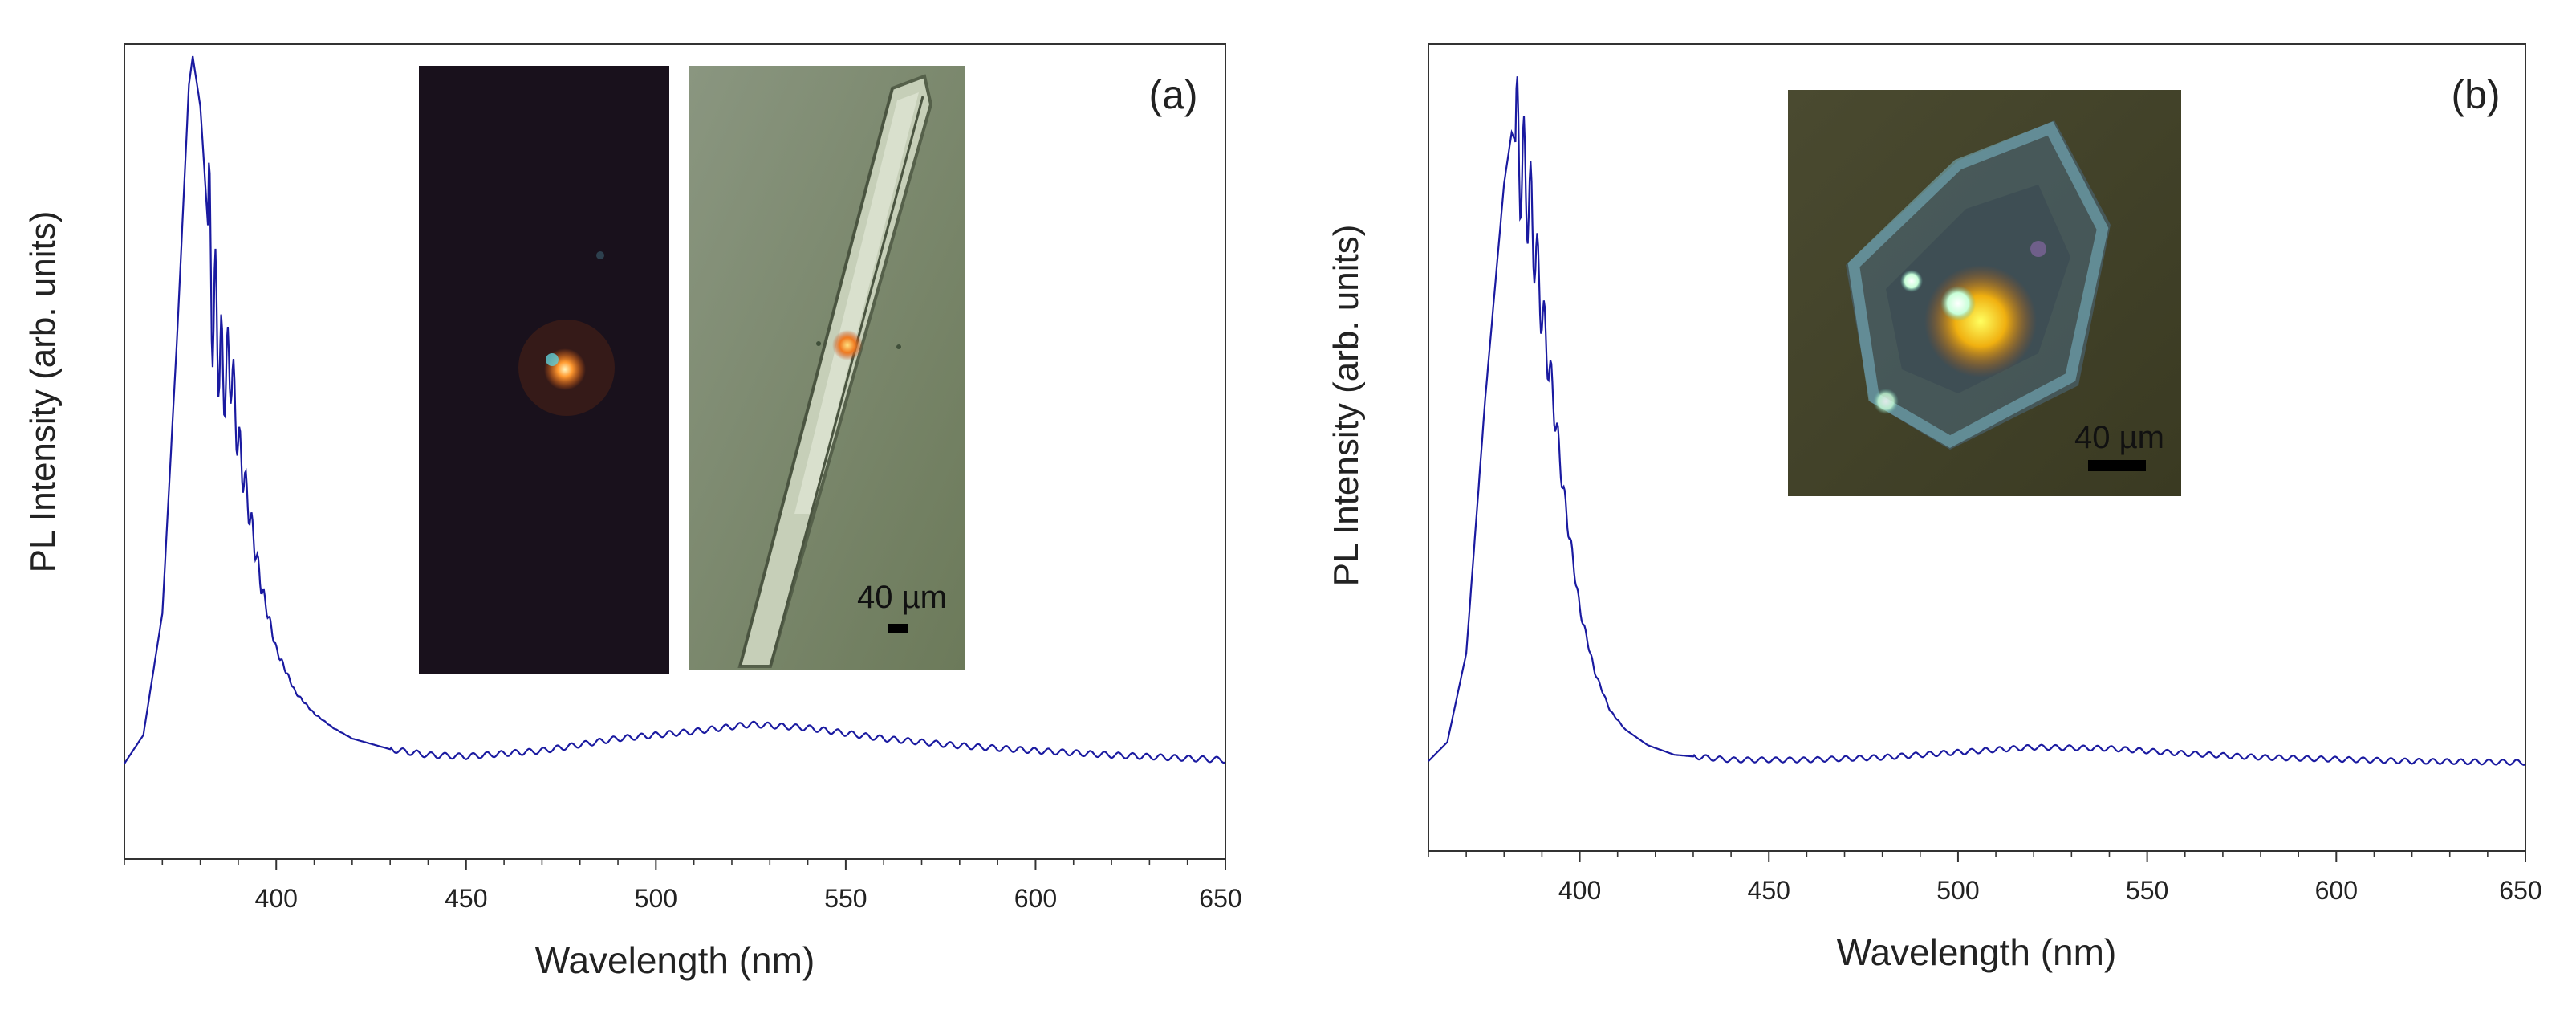  I want to click on panel-a-x-ticks: 400 450 500 550 600 650, so click(748, 886).